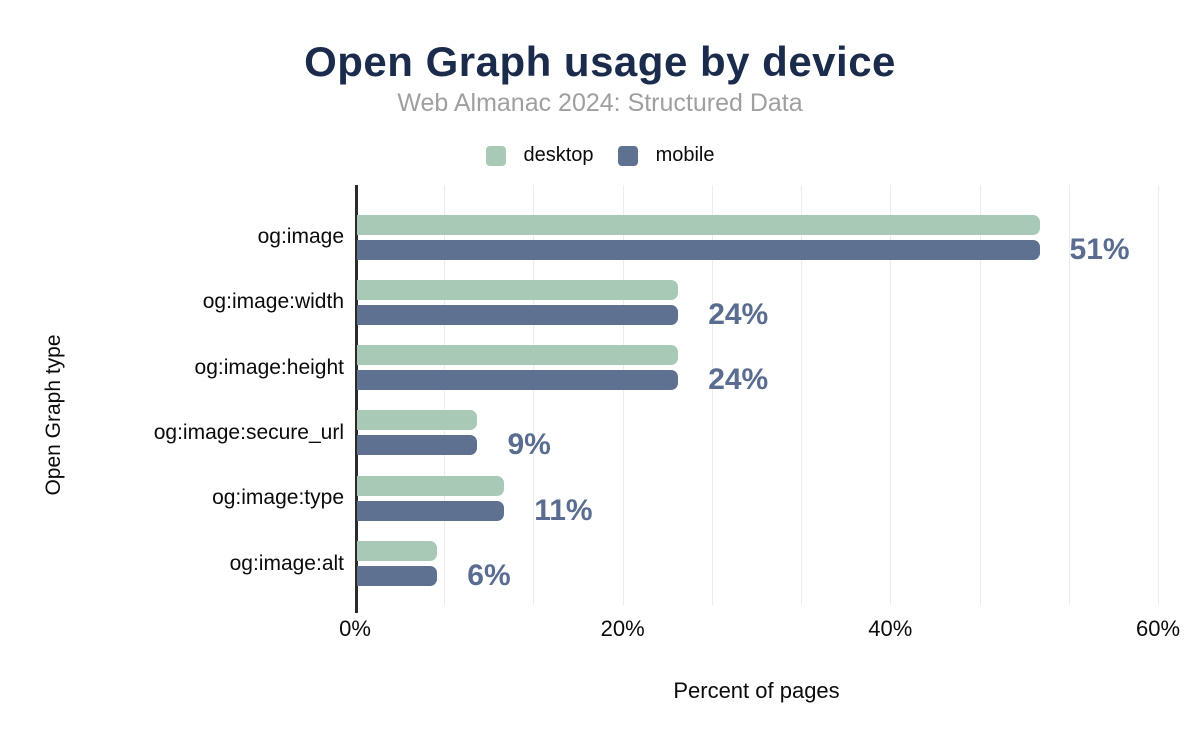  Describe the element at coordinates (600, 155) in the screenshot. I see `legend: desktop mobile` at that location.